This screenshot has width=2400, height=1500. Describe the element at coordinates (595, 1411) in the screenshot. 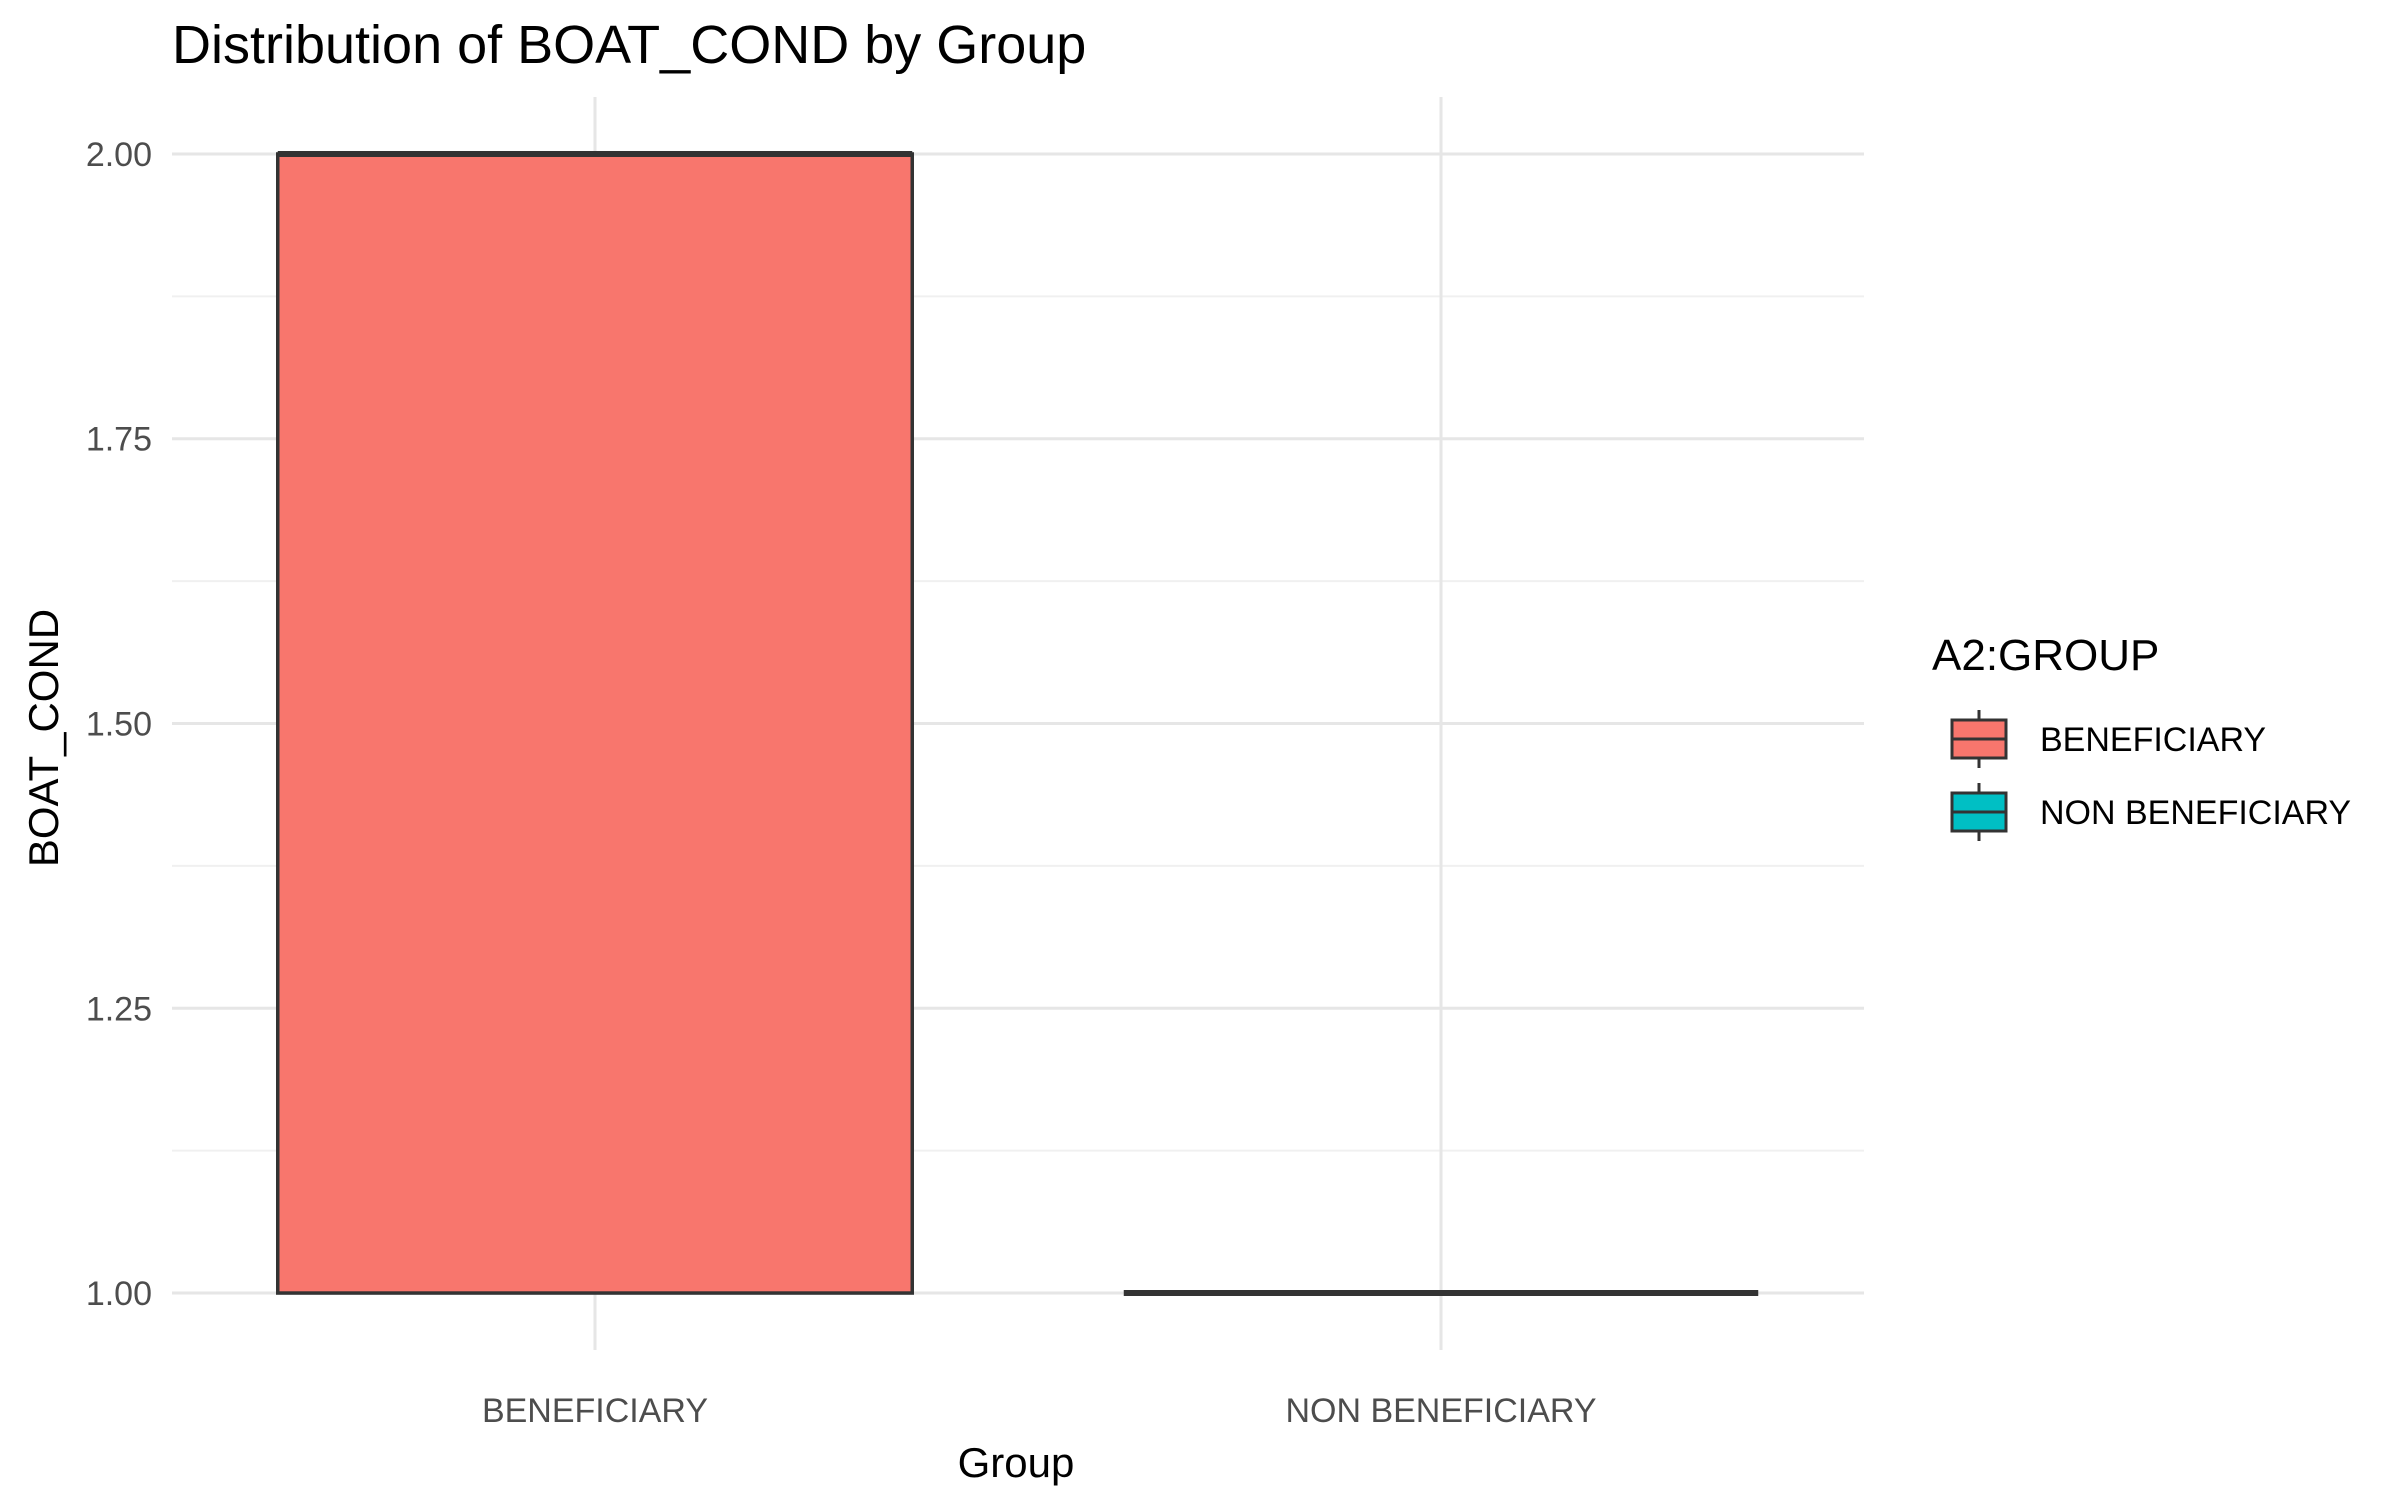

I see `x-tick-label: BENEFICIARY` at that location.